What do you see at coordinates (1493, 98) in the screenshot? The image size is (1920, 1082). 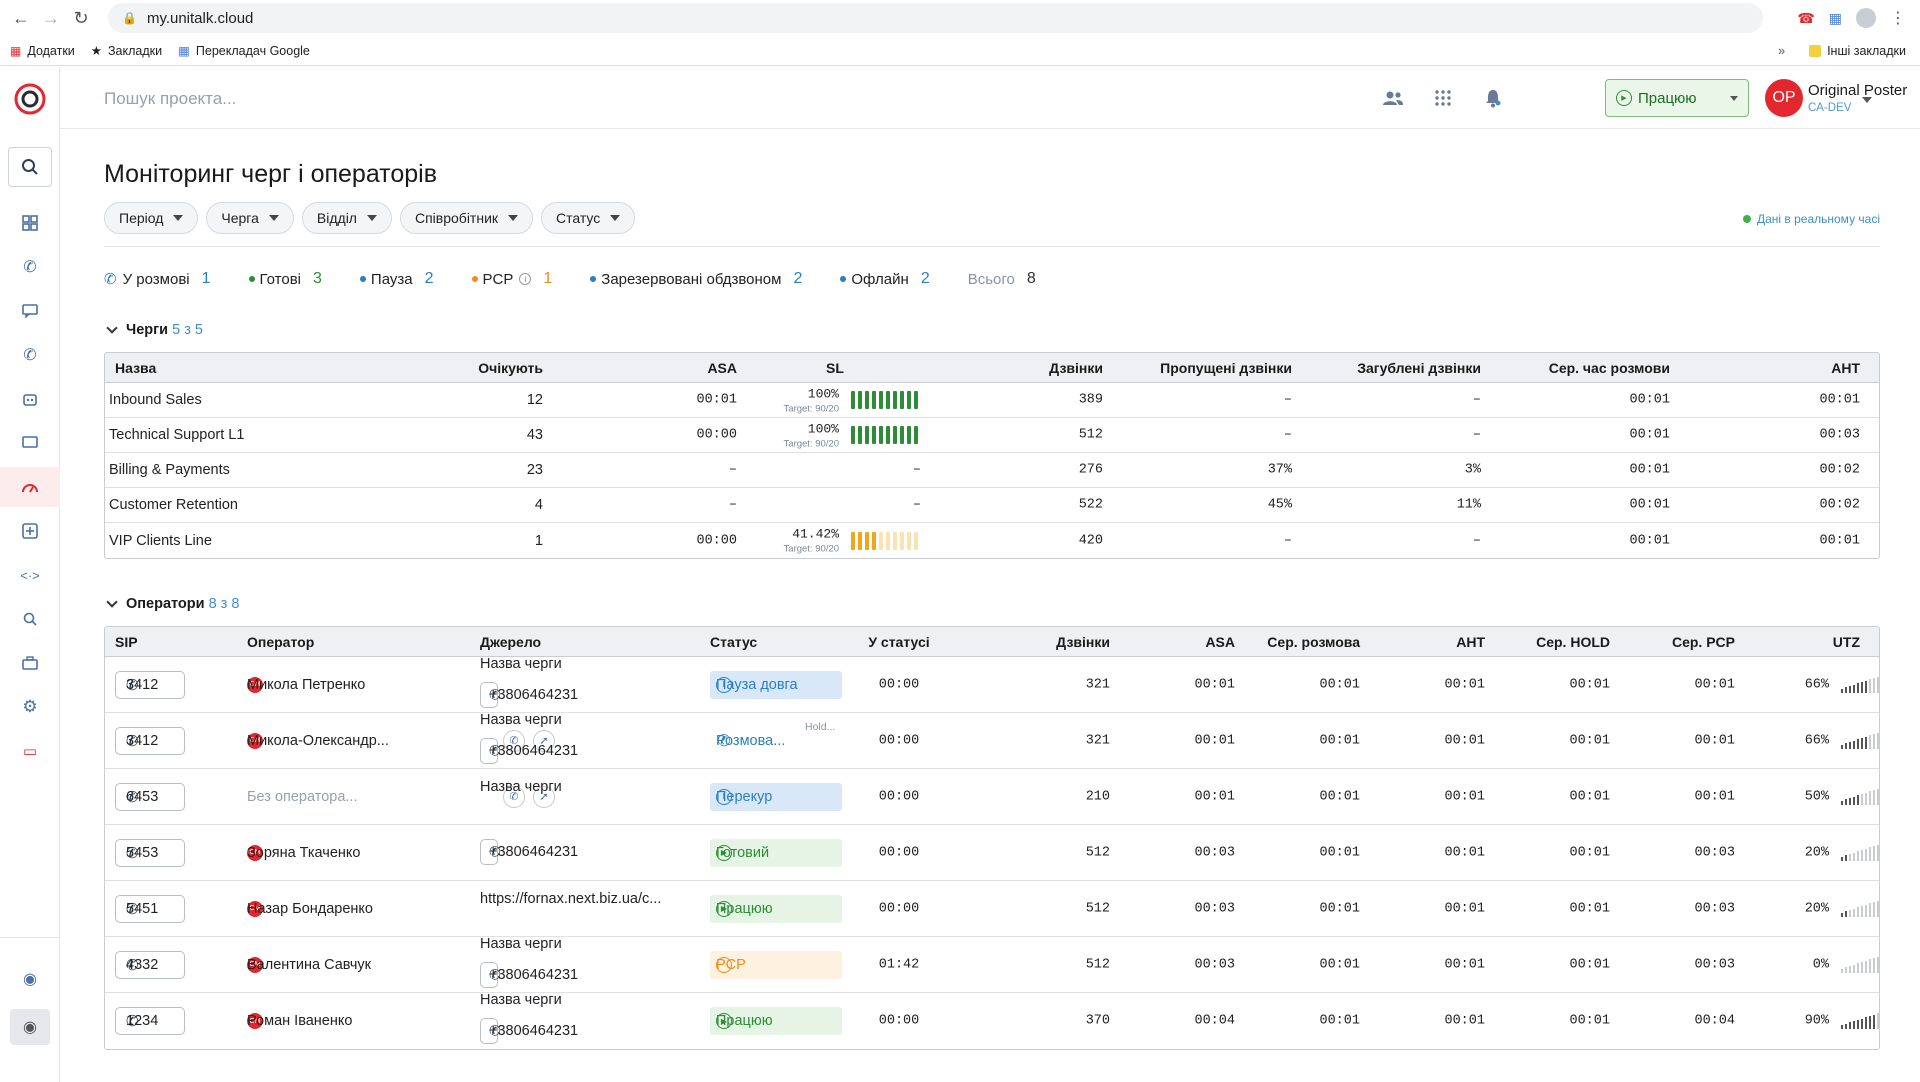 I see `bell-icon` at bounding box center [1493, 98].